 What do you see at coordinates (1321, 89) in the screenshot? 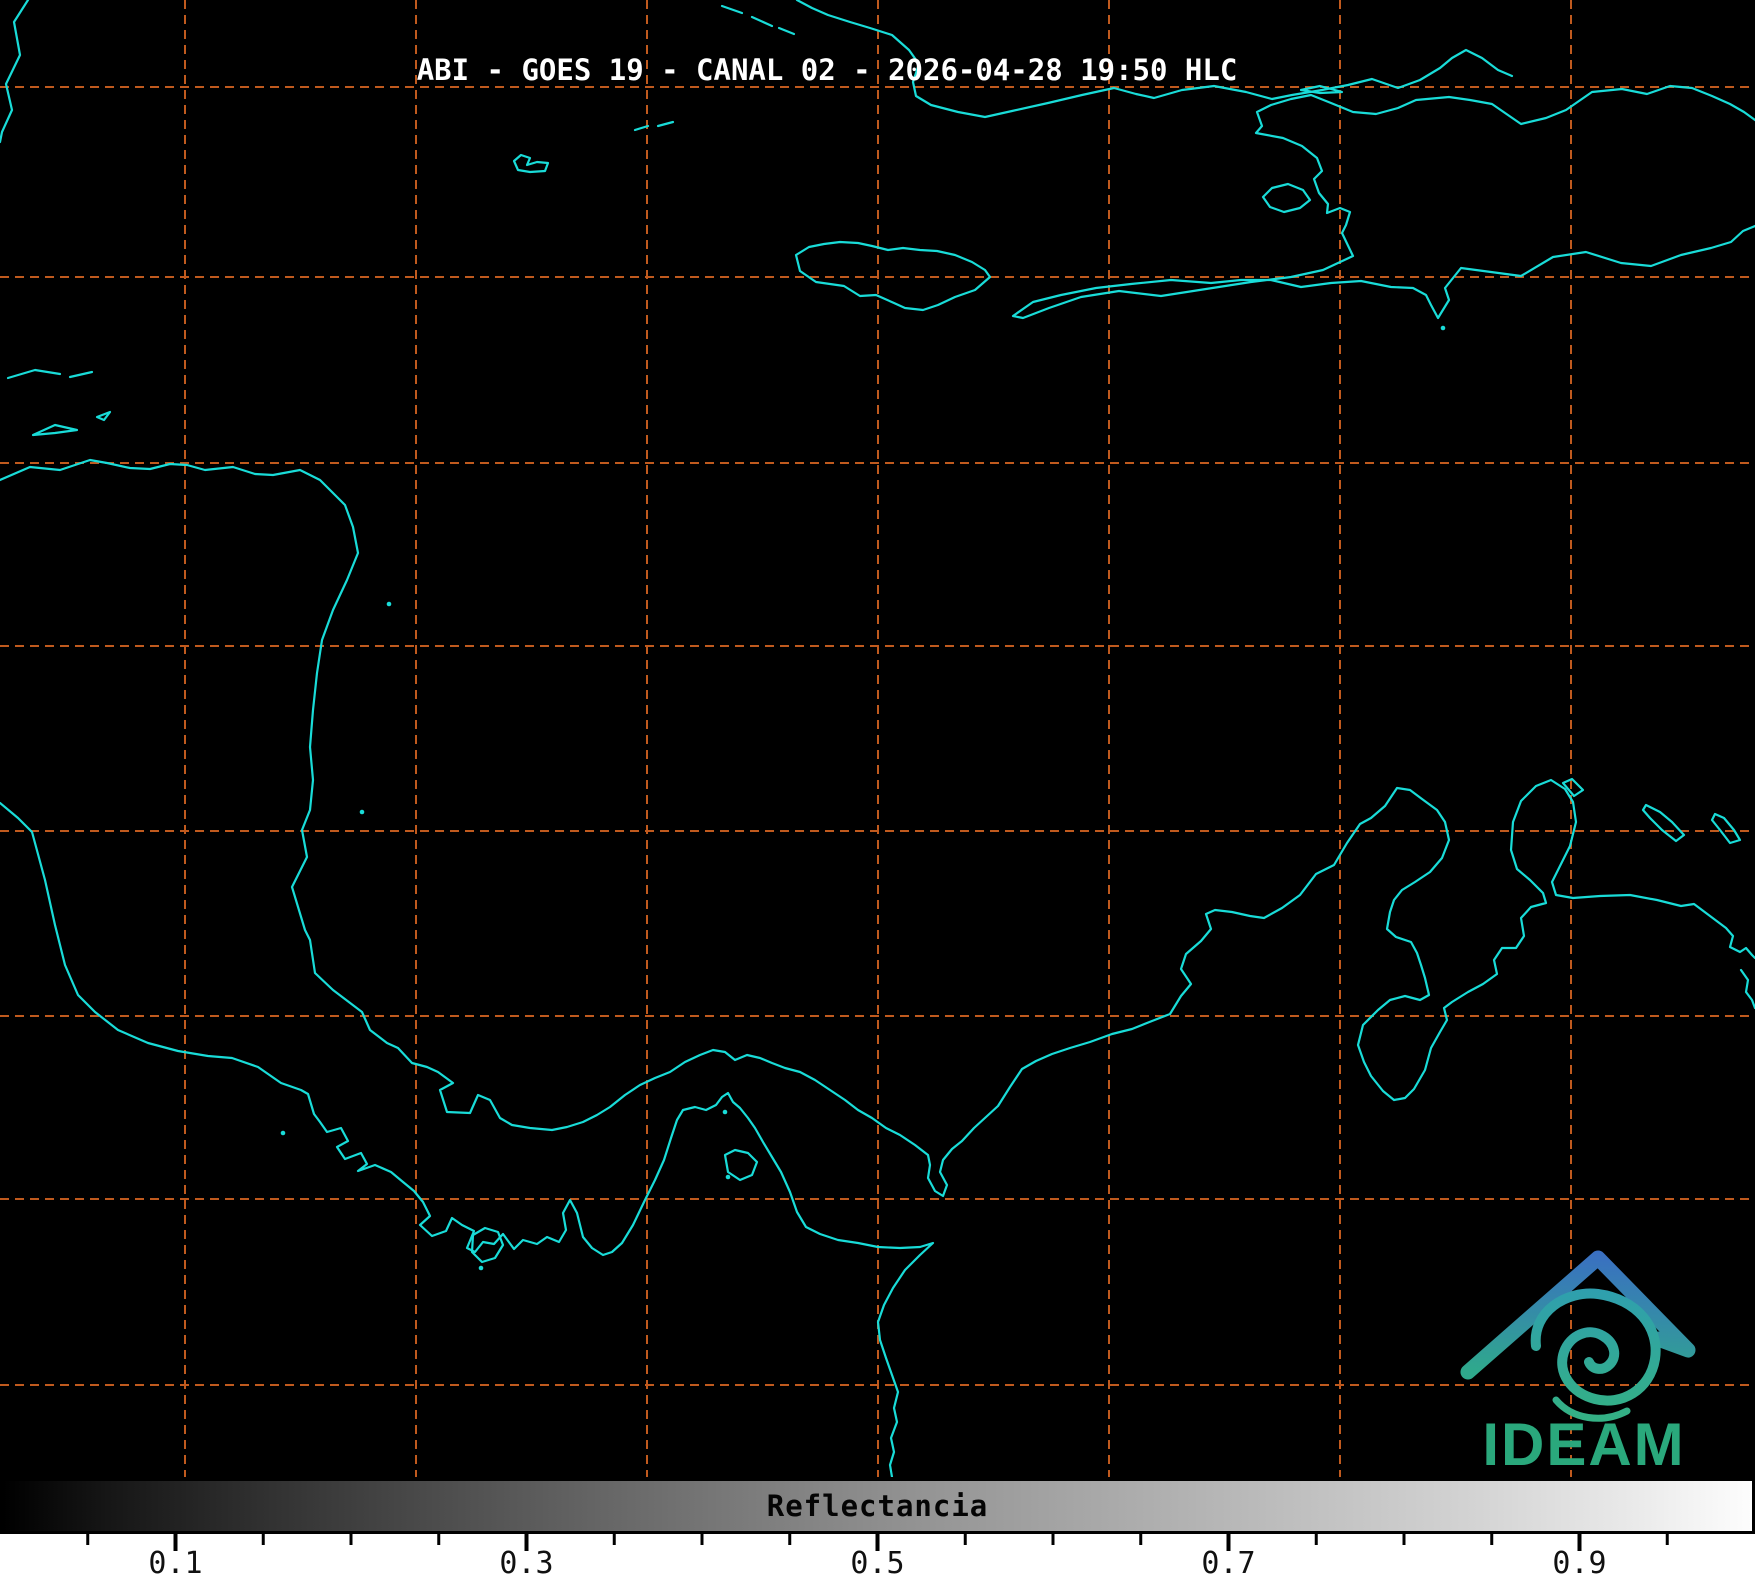
I see `island-tortuga` at bounding box center [1321, 89].